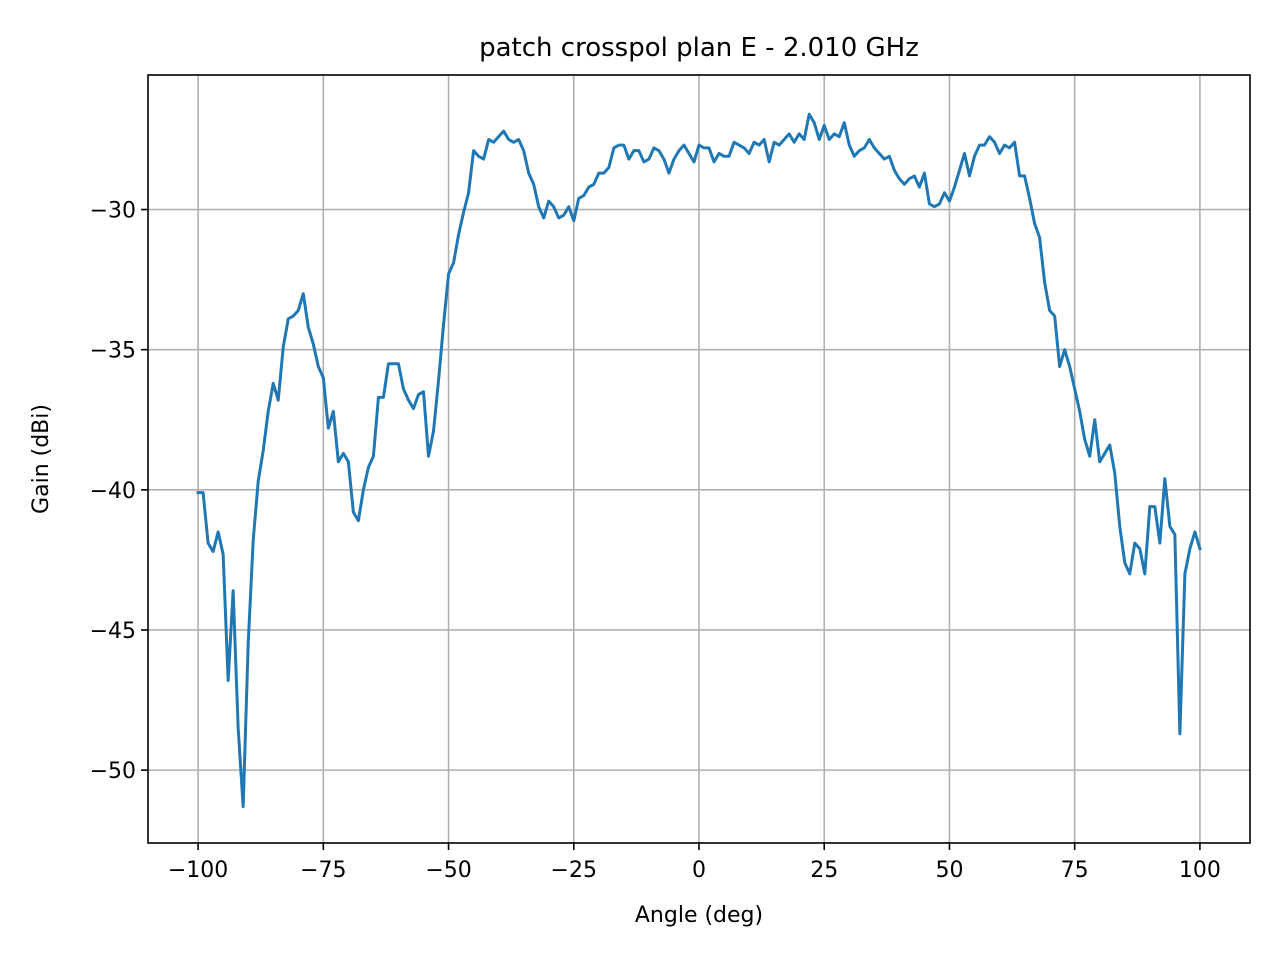 The image size is (1280, 960). What do you see at coordinates (113, 771) in the screenshot?
I see `y-tick-label: −50` at bounding box center [113, 771].